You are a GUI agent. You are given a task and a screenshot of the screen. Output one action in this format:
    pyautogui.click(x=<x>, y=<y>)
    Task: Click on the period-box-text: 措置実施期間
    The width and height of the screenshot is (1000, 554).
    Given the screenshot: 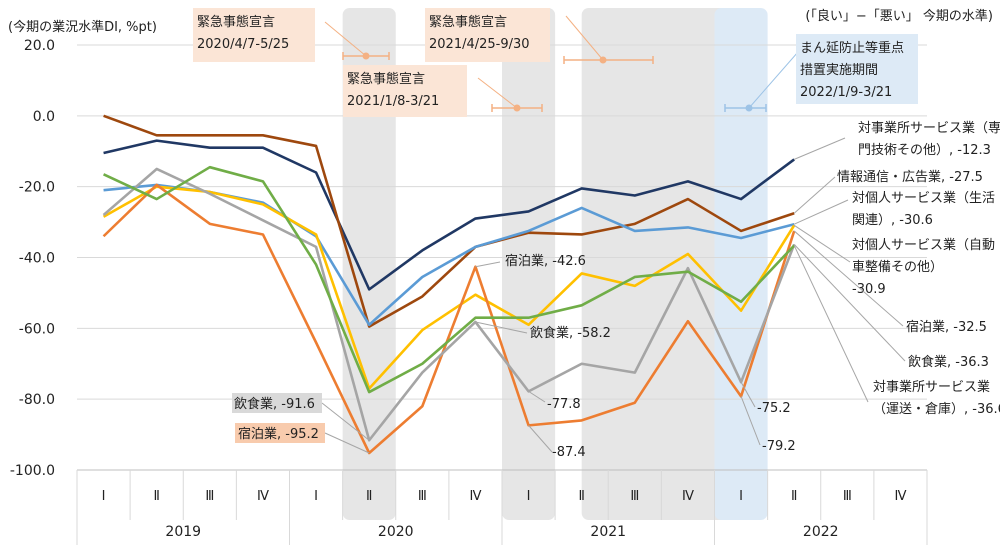 What is the action you would take?
    pyautogui.click(x=839, y=70)
    